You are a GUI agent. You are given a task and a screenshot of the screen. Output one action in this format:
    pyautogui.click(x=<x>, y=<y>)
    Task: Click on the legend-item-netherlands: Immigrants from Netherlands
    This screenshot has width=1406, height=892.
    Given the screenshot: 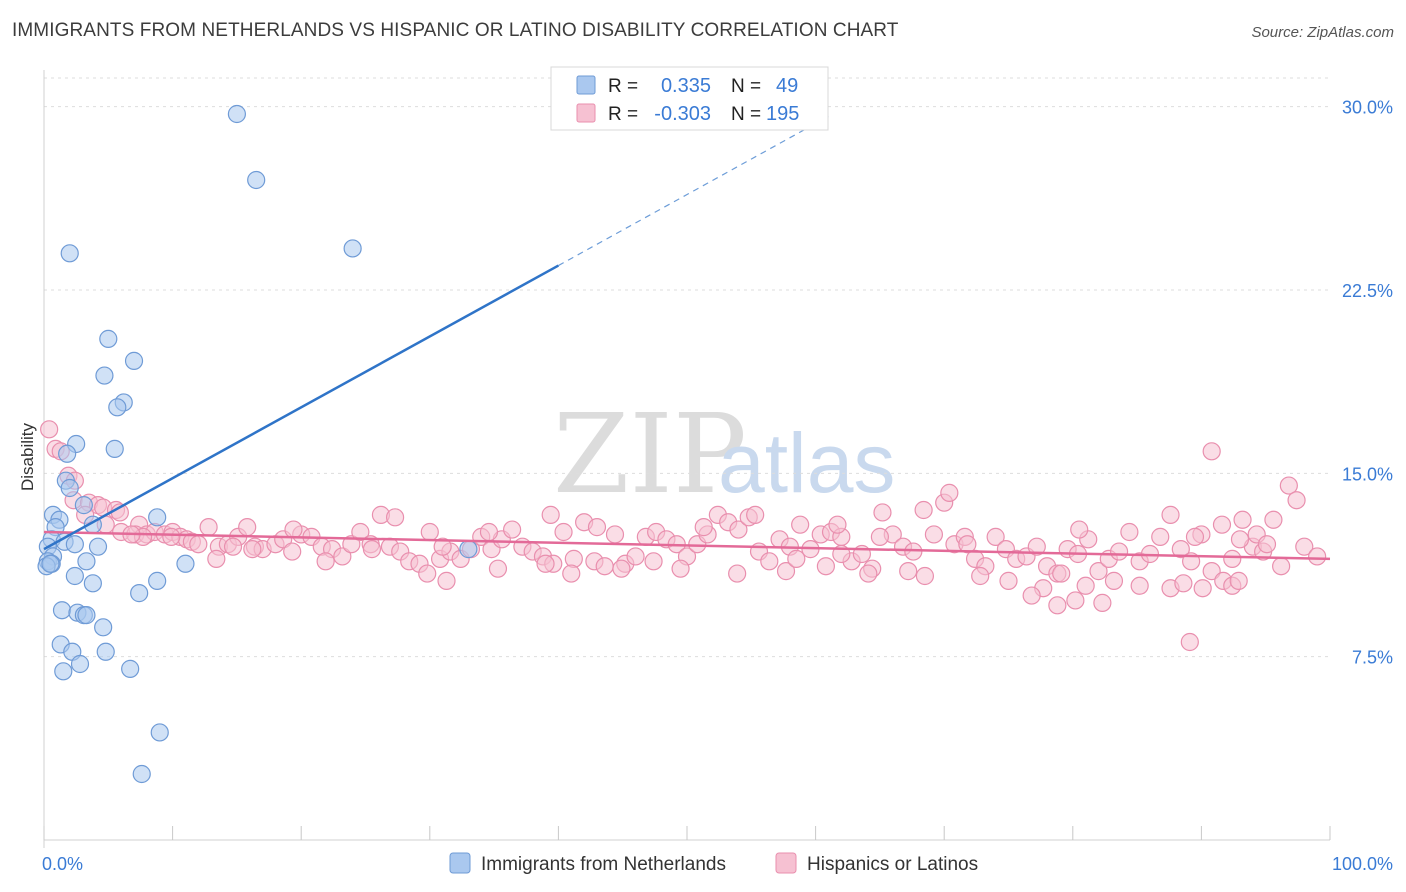 What is the action you would take?
    pyautogui.click(x=587, y=863)
    